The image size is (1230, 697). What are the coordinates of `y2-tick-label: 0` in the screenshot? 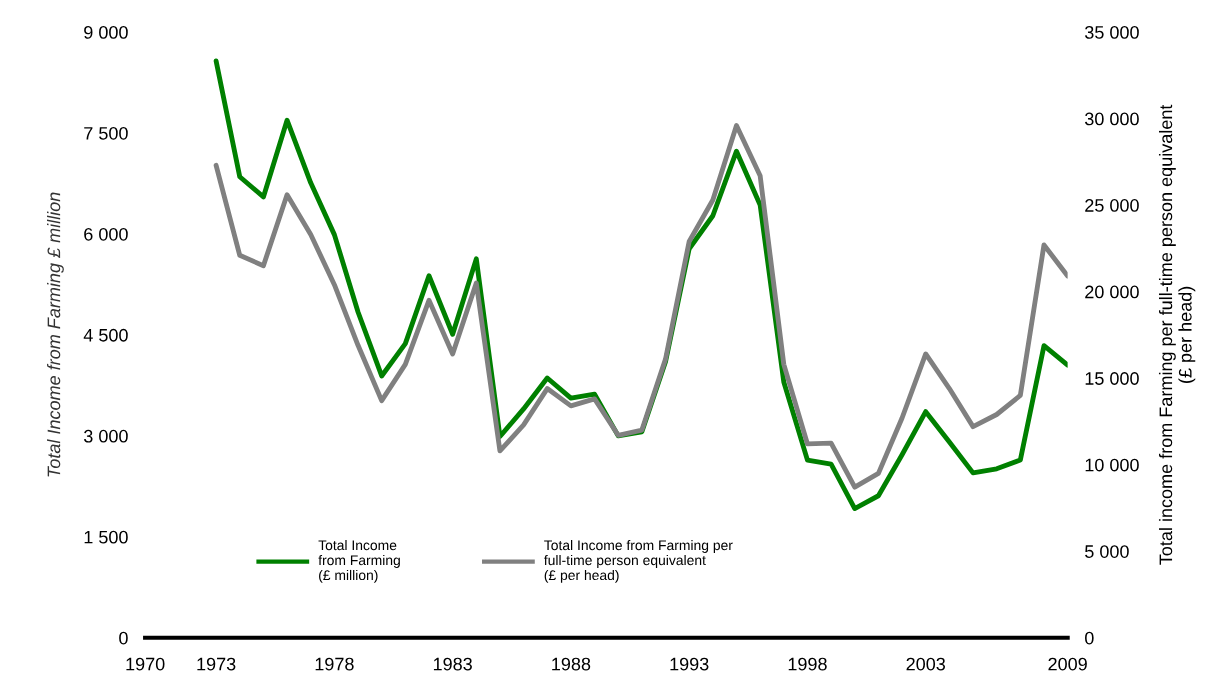 It's located at (1089, 638).